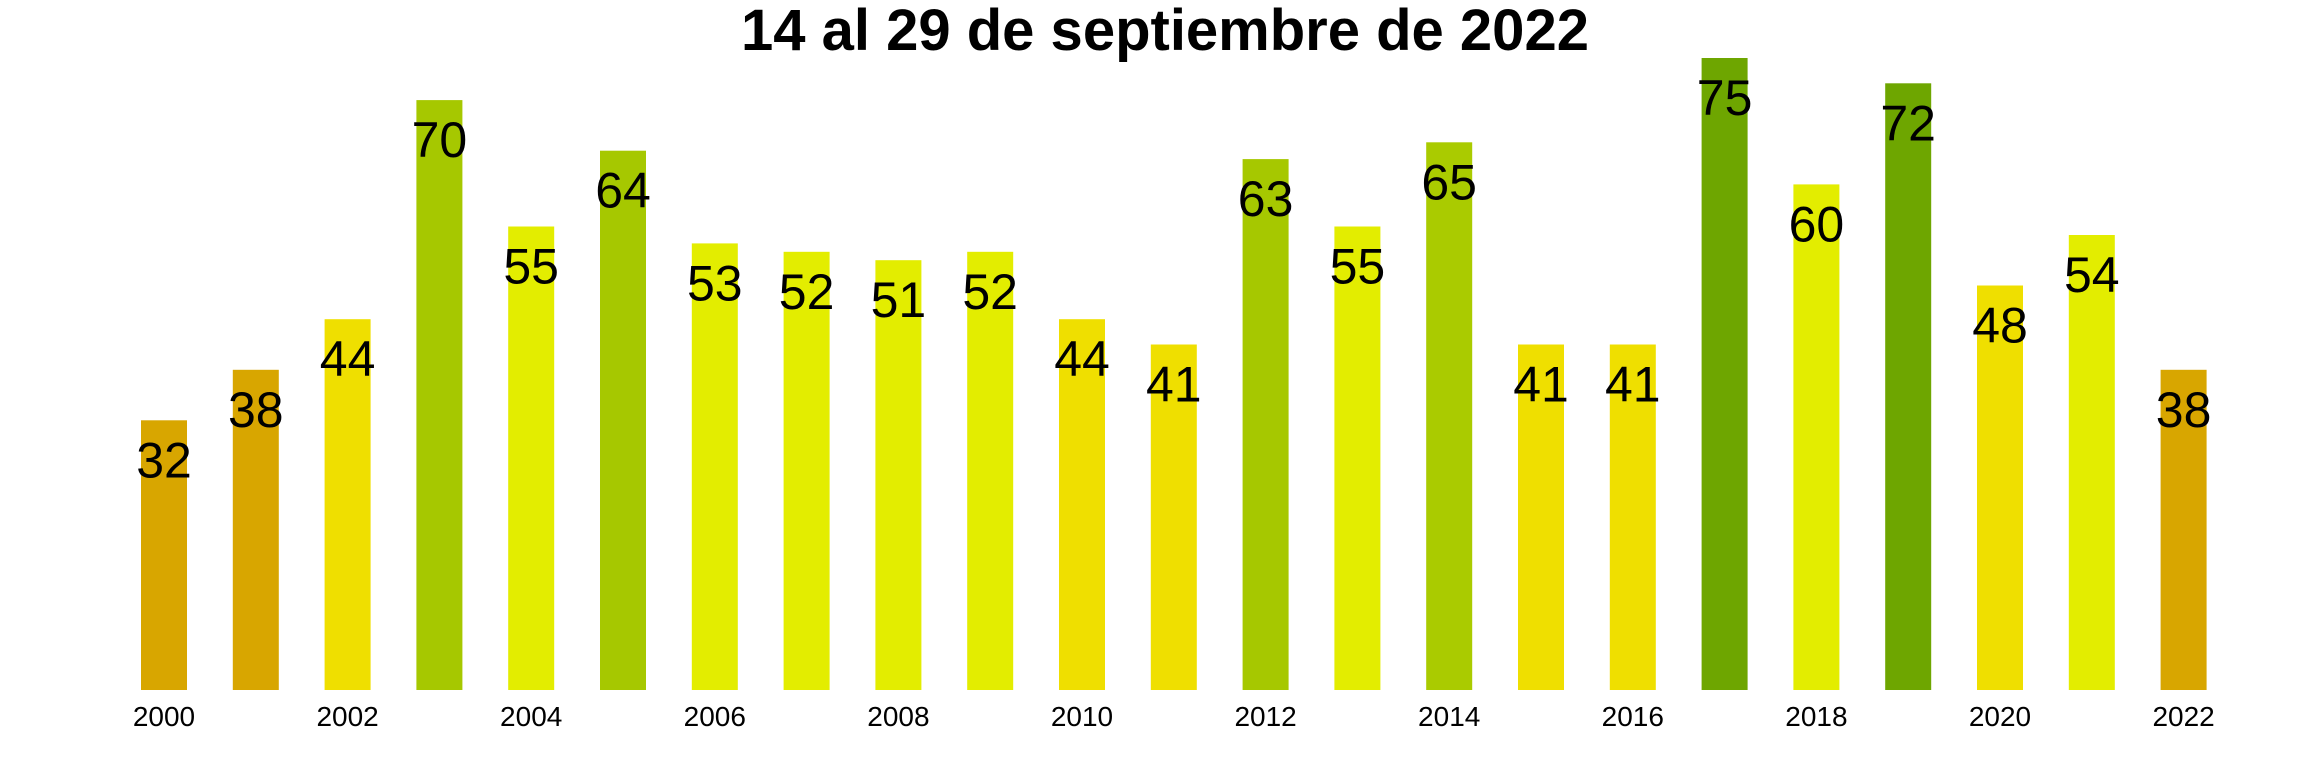 The image size is (2304, 768). Describe the element at coordinates (1449, 716) in the screenshot. I see `x-tick-label-2014: 2014` at that location.